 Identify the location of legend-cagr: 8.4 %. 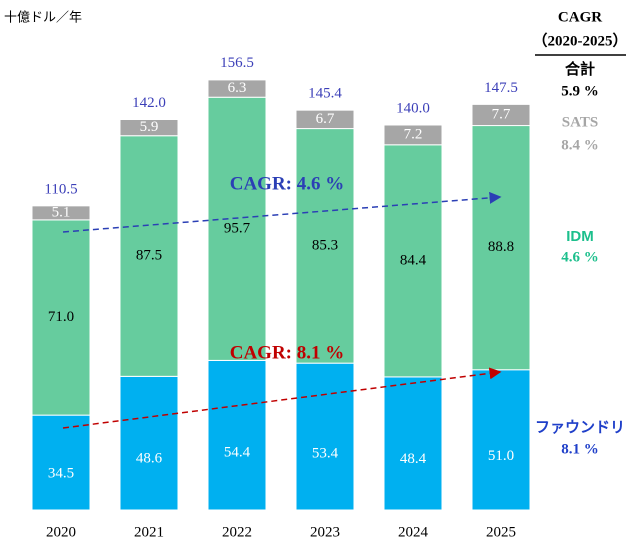
(580, 145).